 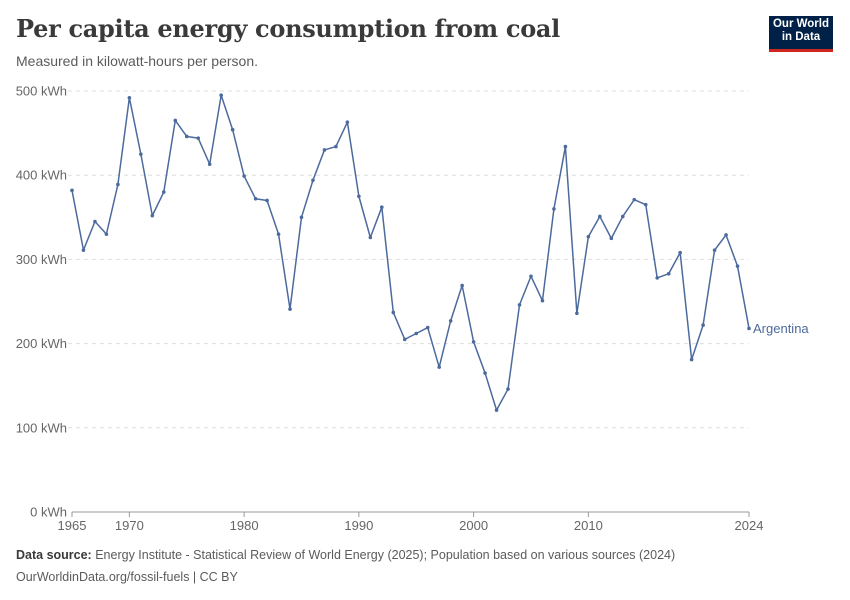 What do you see at coordinates (129, 525) in the screenshot?
I see `x-tick-label: 1970` at bounding box center [129, 525].